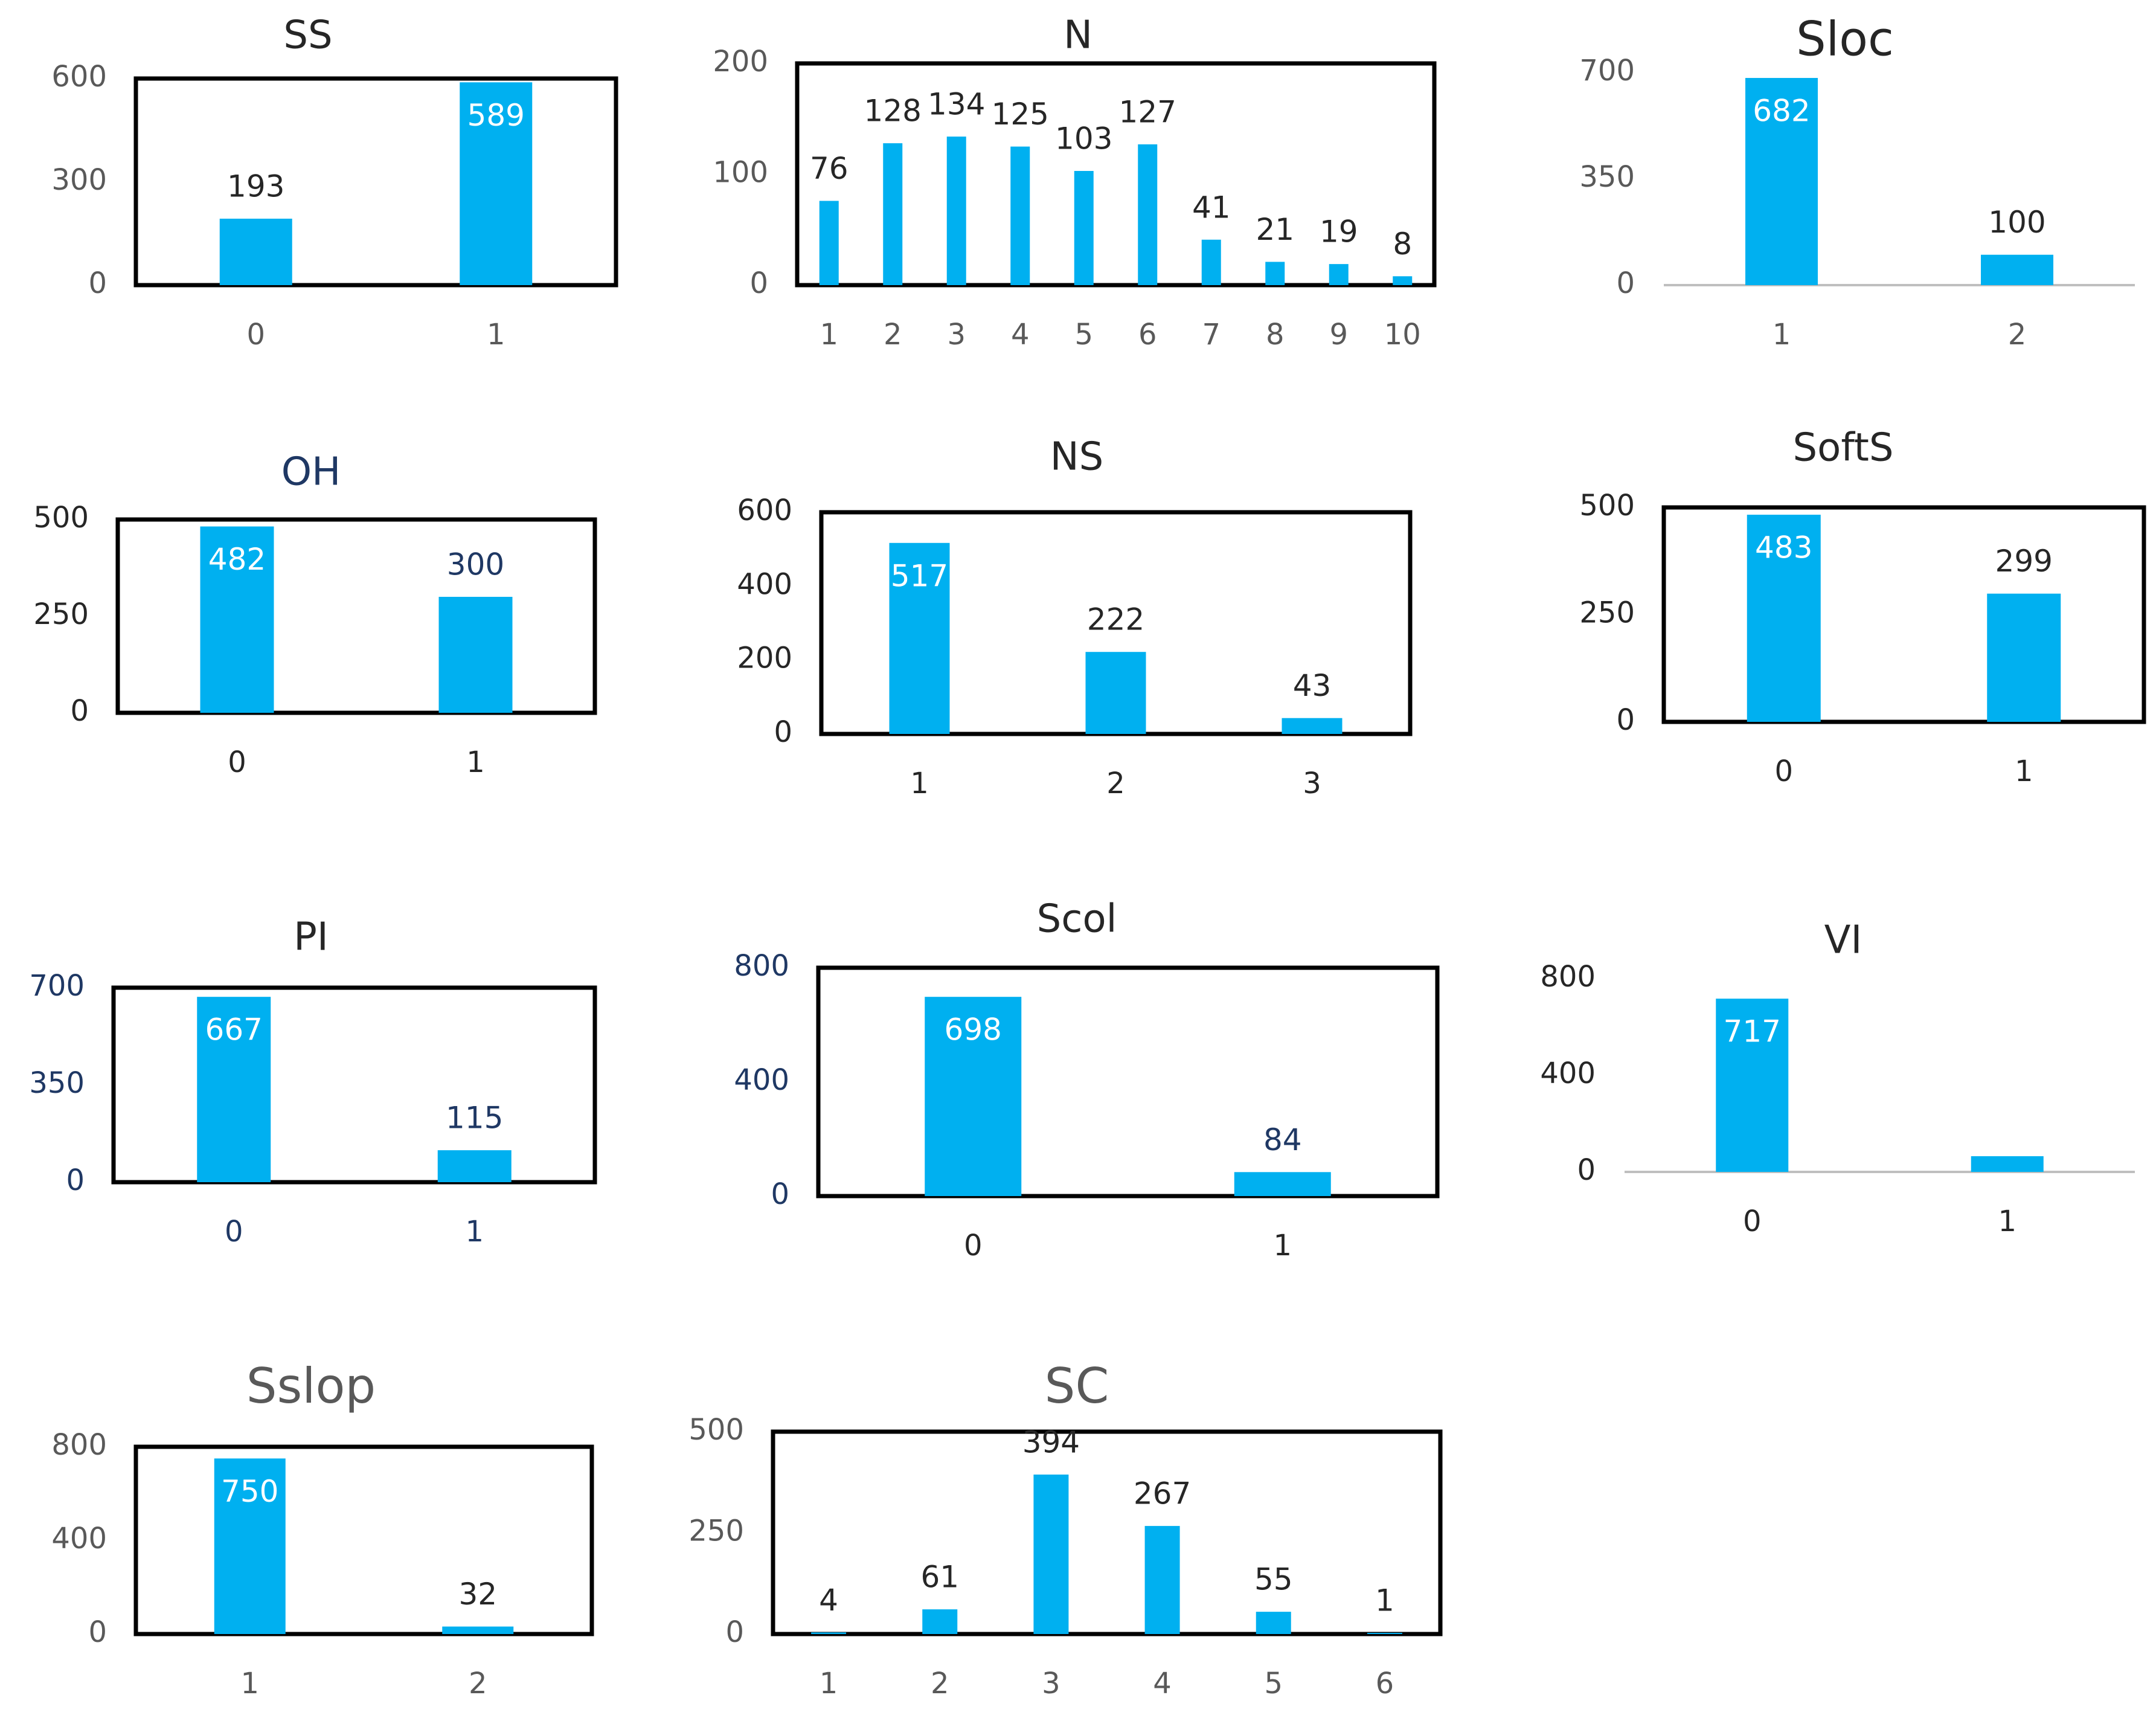 The width and height of the screenshot is (2156, 1718). Describe the element at coordinates (1312, 685) in the screenshot. I see `data-label: 43` at that location.